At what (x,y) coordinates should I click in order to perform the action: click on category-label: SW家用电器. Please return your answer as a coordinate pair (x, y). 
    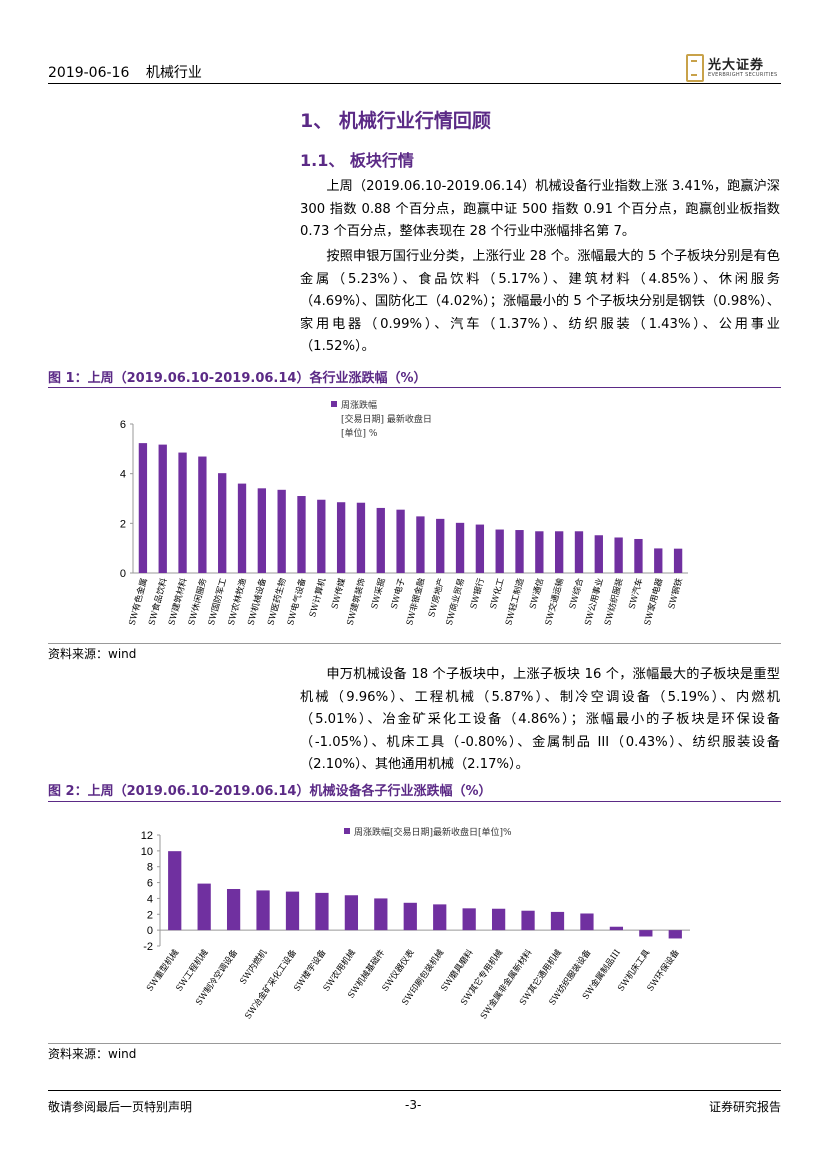
    Looking at the image, I should click on (653, 601).